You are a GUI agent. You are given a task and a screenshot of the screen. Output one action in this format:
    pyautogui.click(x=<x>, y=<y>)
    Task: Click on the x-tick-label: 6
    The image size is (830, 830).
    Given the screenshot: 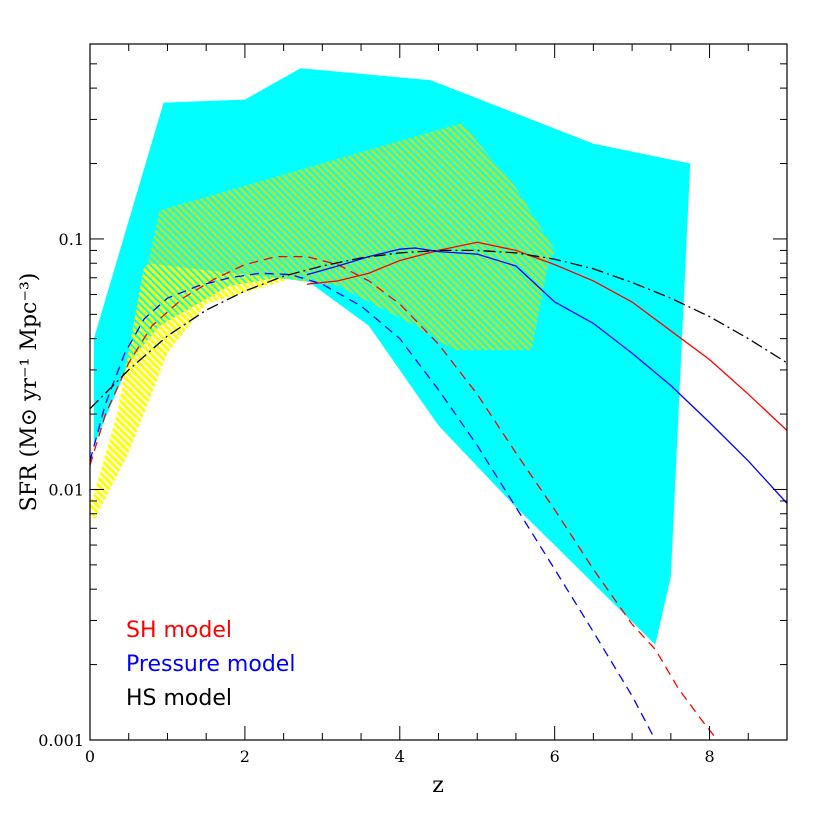 What is the action you would take?
    pyautogui.click(x=555, y=756)
    